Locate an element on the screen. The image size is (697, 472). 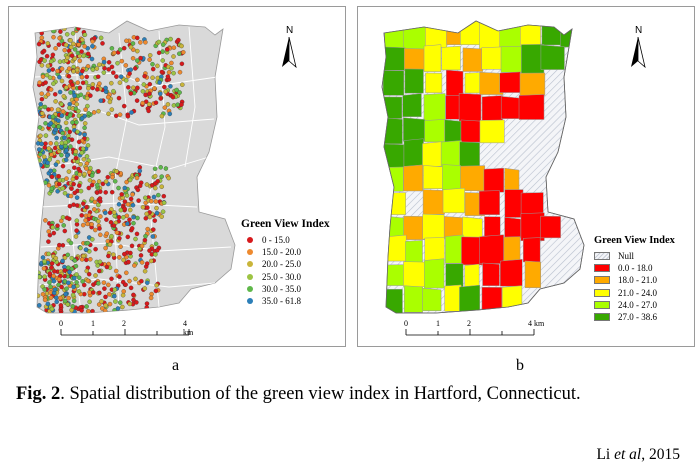
legend-swatch-dot is located at coordinates (250, 252).